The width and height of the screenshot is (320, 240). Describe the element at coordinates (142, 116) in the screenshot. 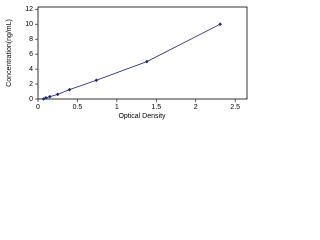

I see `x-axis-label: Optical Density` at that location.